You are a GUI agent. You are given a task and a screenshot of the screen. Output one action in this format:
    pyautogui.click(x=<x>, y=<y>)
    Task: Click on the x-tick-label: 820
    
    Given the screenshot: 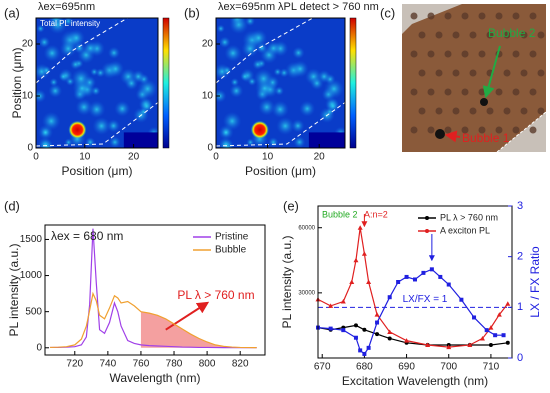 What is the action you would take?
    pyautogui.click(x=240, y=364)
    